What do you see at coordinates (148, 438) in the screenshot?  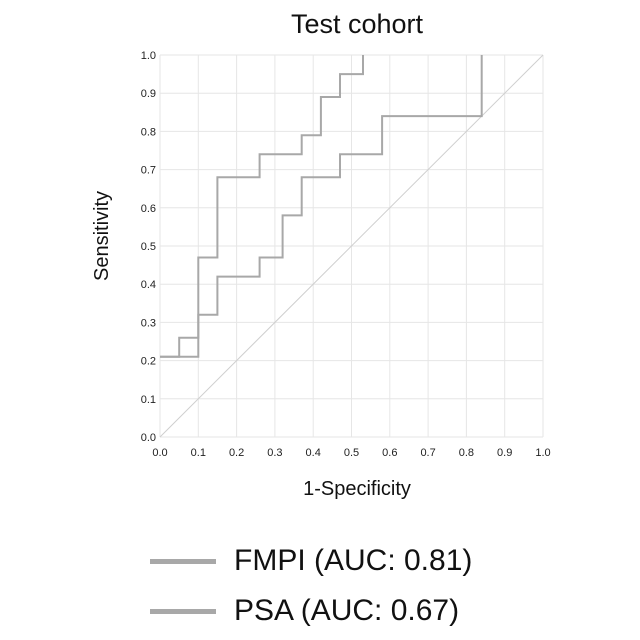 I see `y-tick-label: 0.0` at bounding box center [148, 438].